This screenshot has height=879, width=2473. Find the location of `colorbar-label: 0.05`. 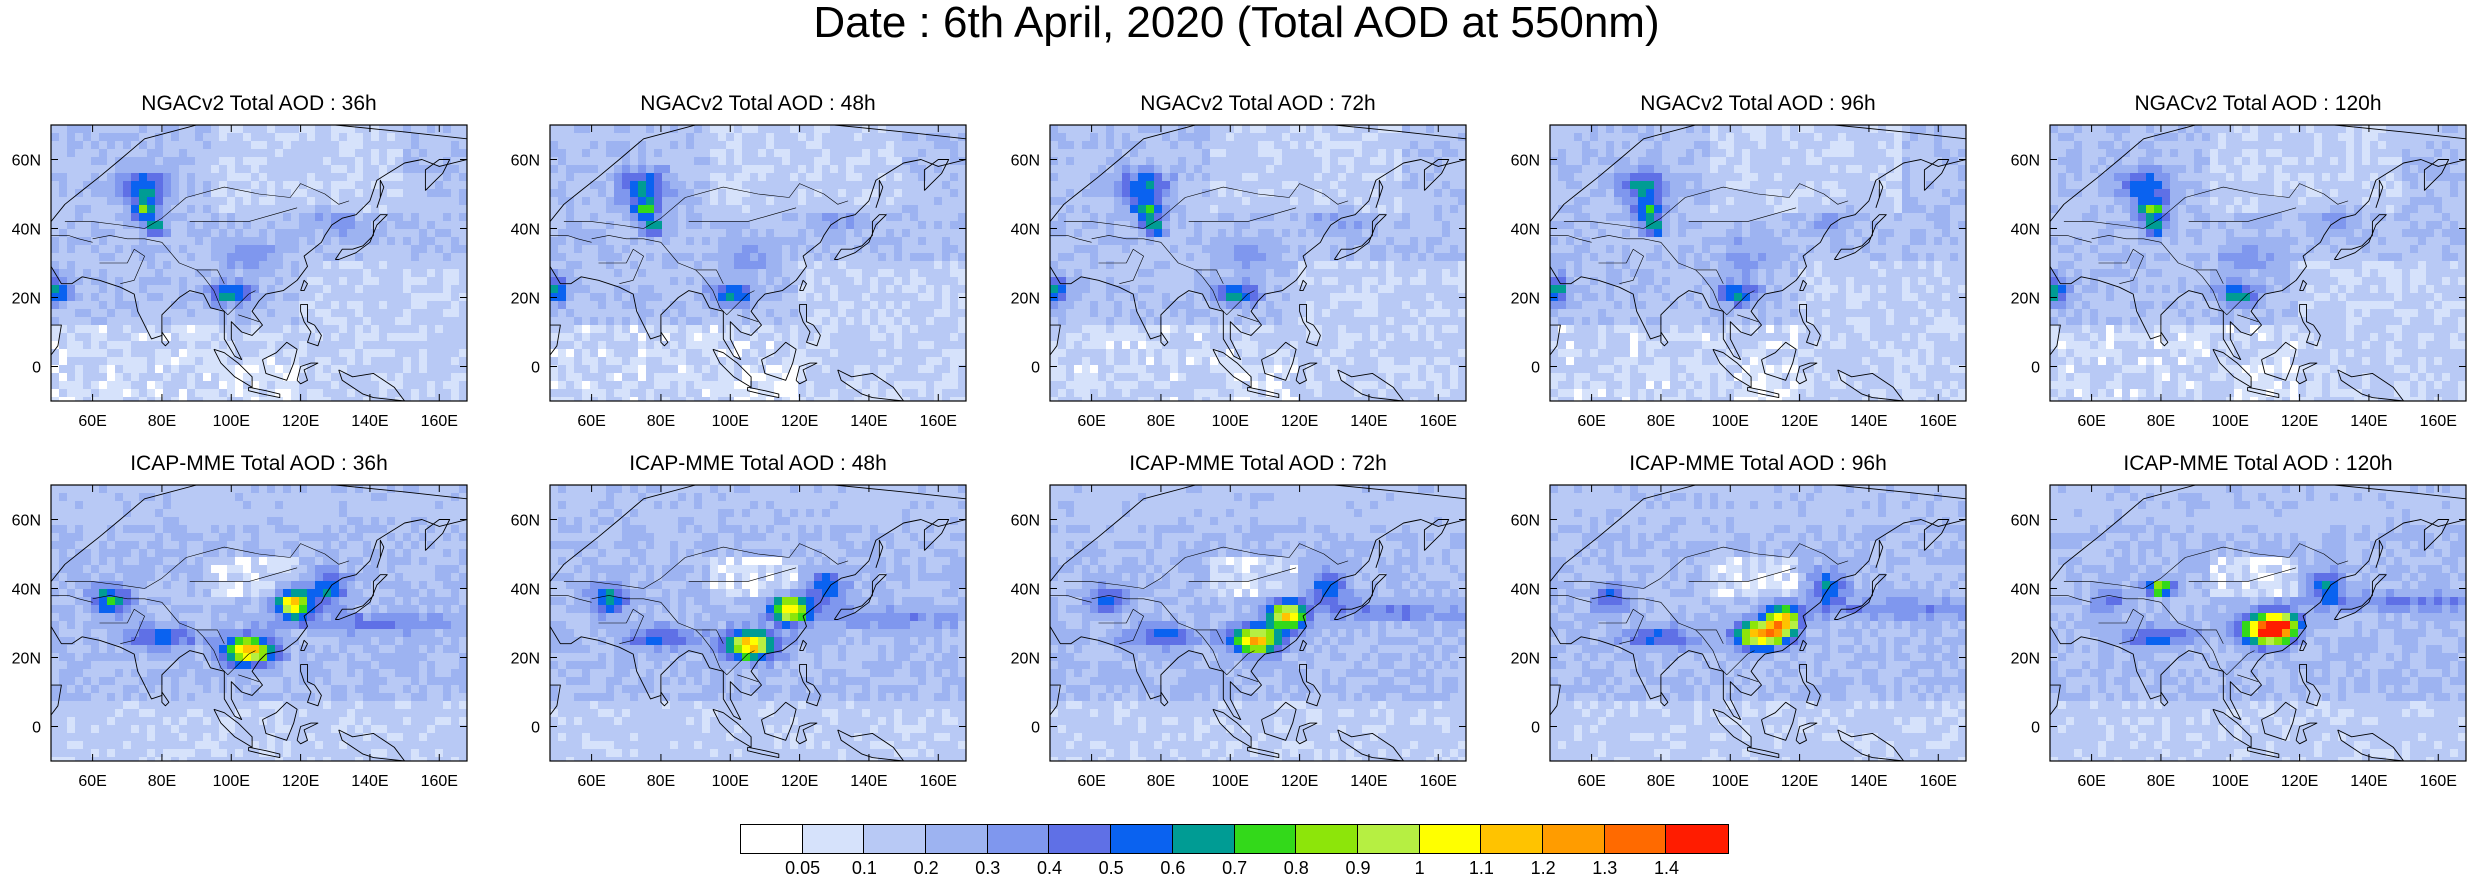

colorbar-label: 0.05 is located at coordinates (802, 868).